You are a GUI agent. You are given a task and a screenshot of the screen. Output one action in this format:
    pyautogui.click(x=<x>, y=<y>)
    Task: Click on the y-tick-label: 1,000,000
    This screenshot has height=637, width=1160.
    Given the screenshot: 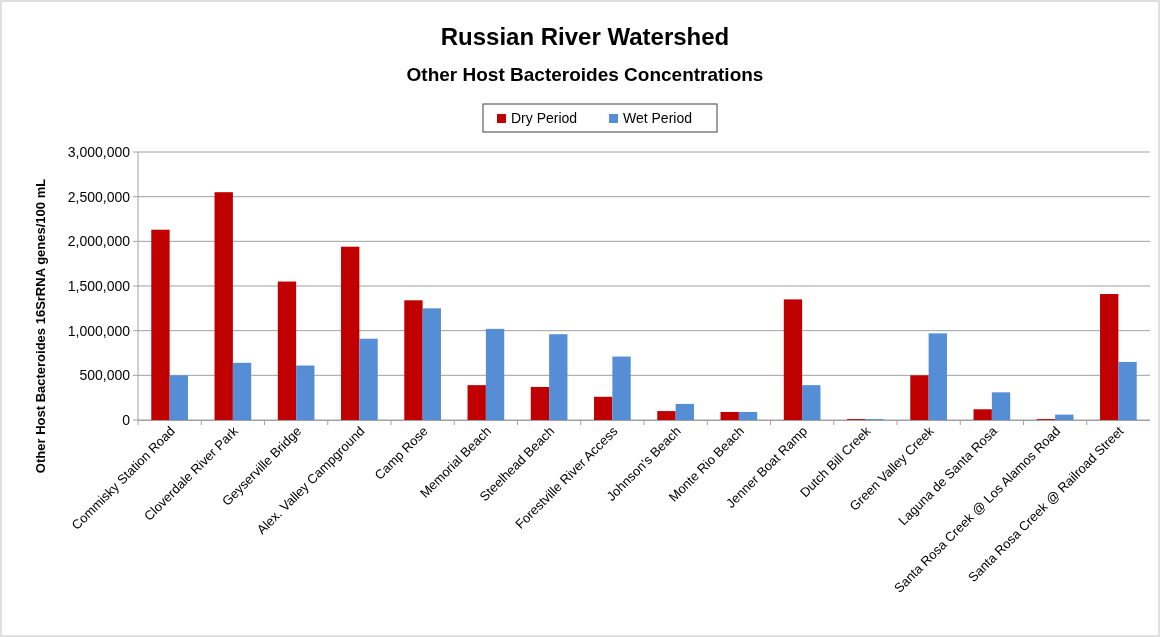 What is the action you would take?
    pyautogui.click(x=99, y=330)
    